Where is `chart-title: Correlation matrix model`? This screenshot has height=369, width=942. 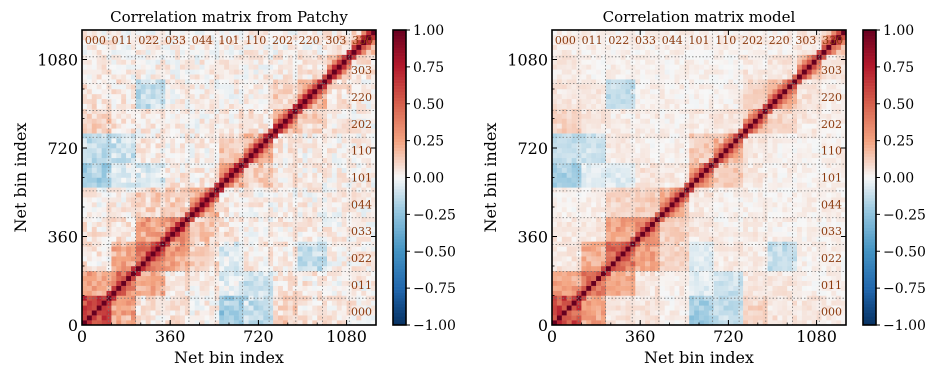 chart-title: Correlation matrix model is located at coordinates (699, 17).